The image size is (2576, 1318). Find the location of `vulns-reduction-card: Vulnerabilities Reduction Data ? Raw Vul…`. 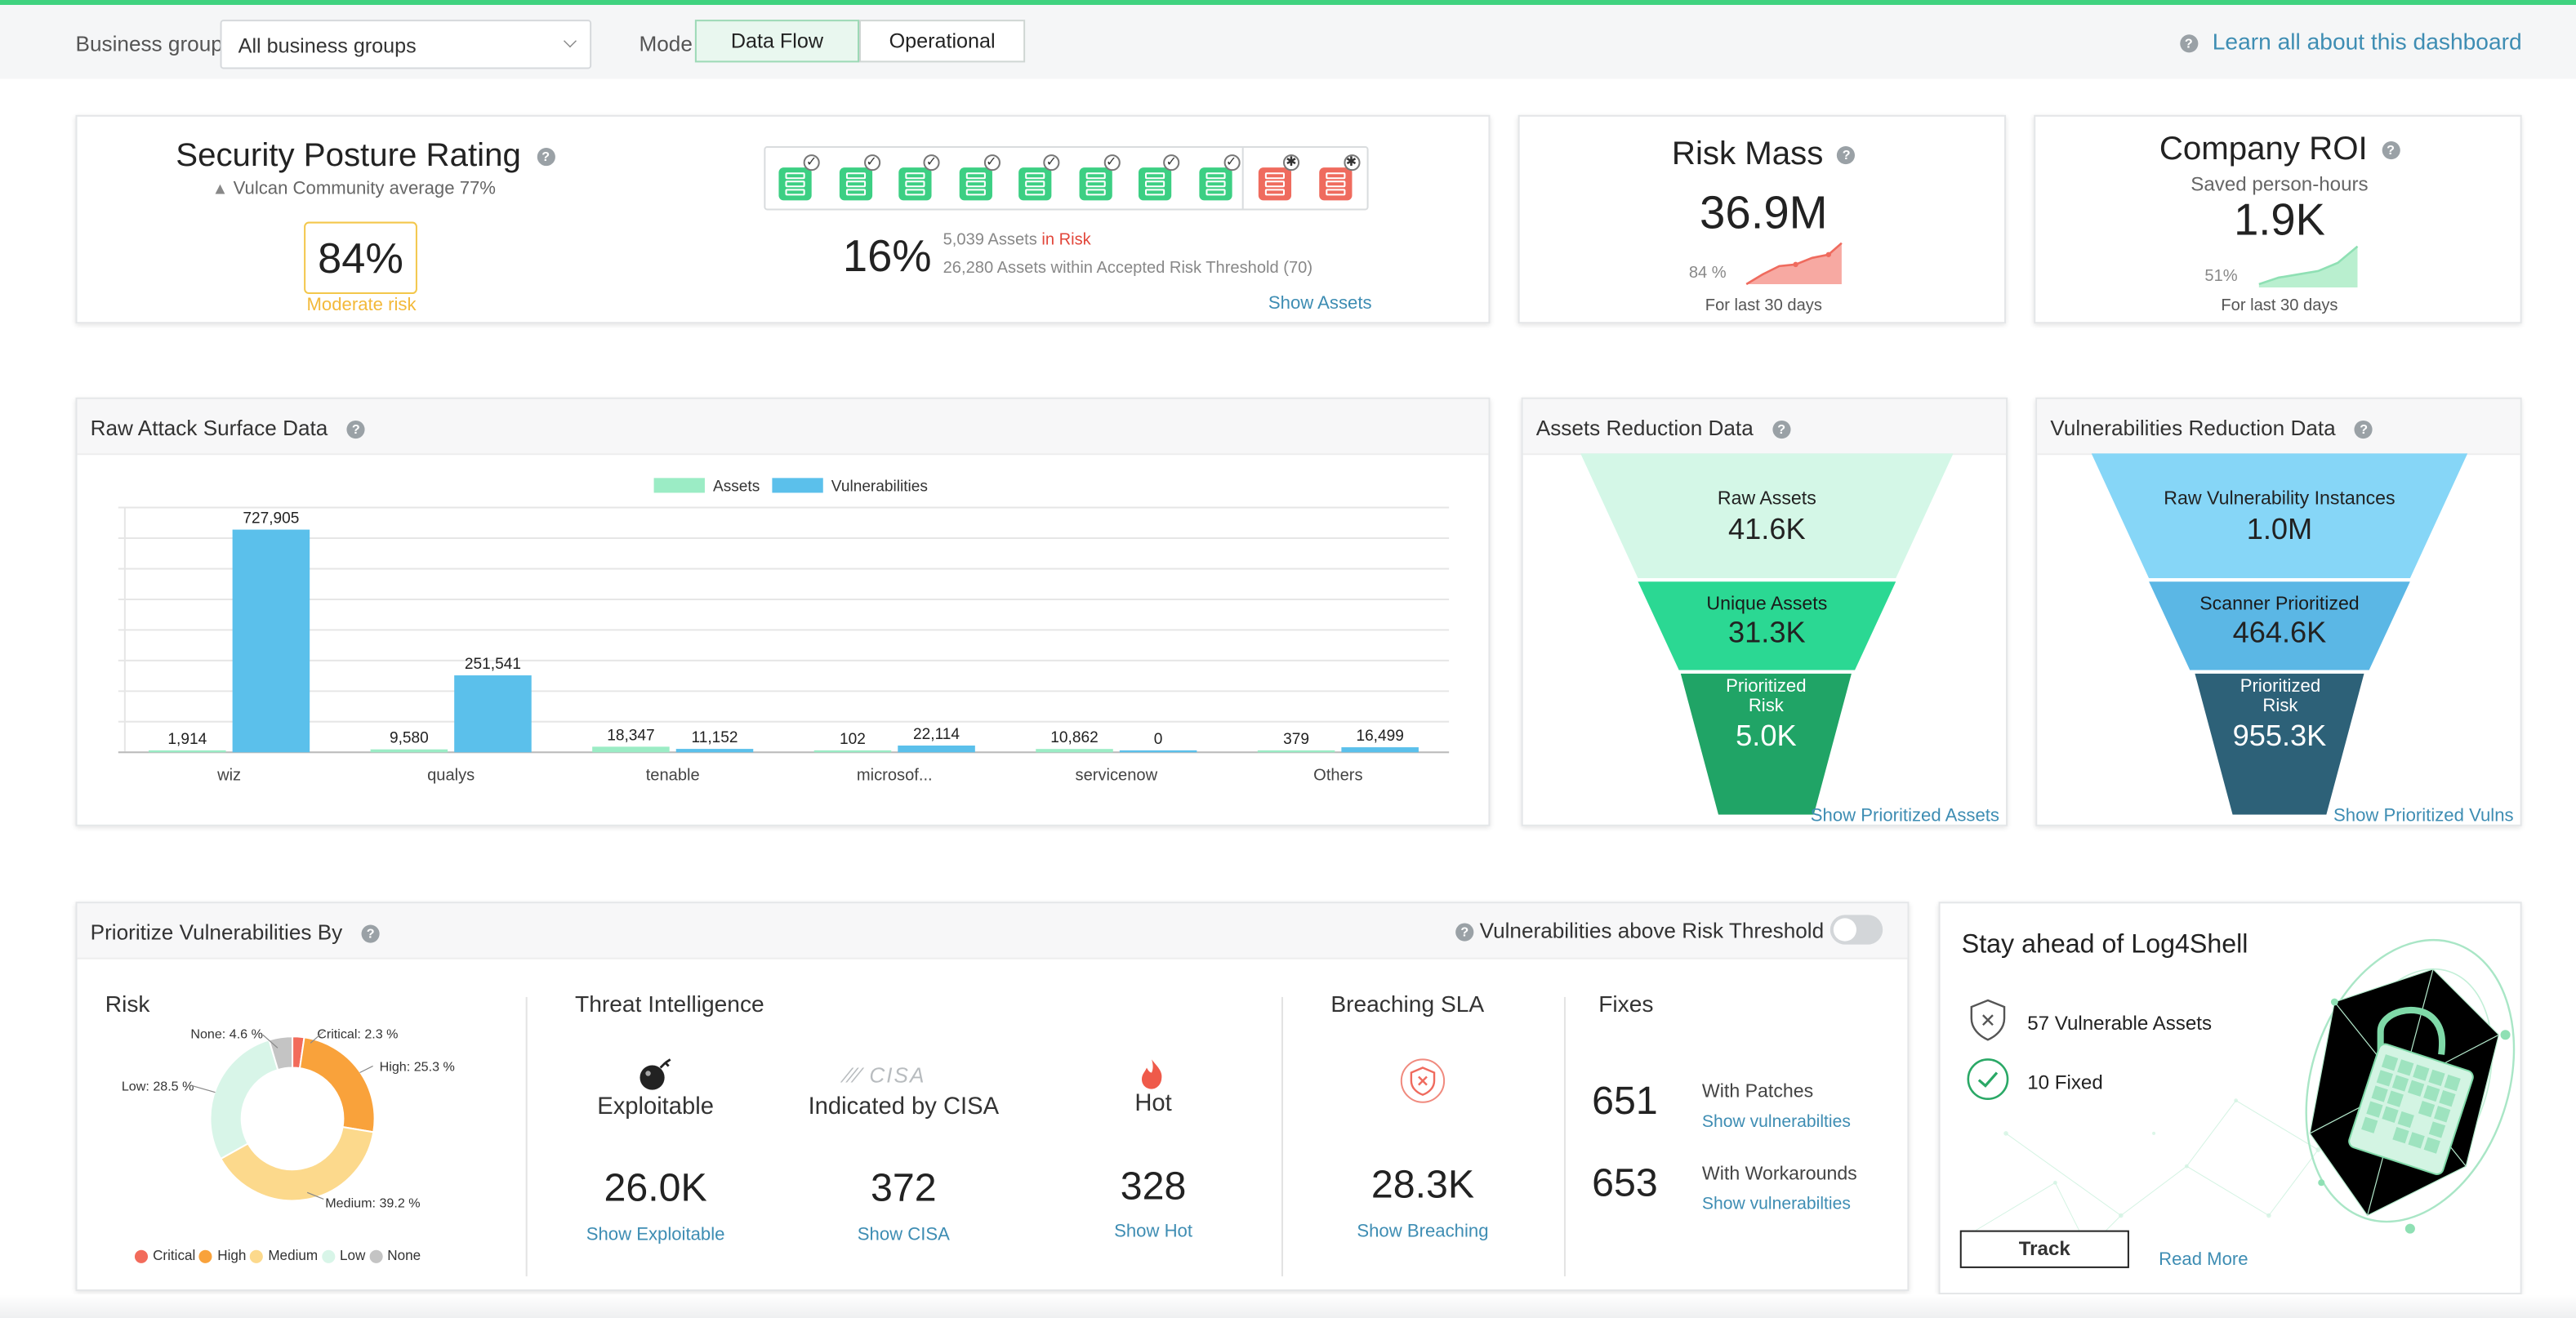

vulns-reduction-card: Vulnerabilities Reduction Data ? Raw Vul… is located at coordinates (2278, 611).